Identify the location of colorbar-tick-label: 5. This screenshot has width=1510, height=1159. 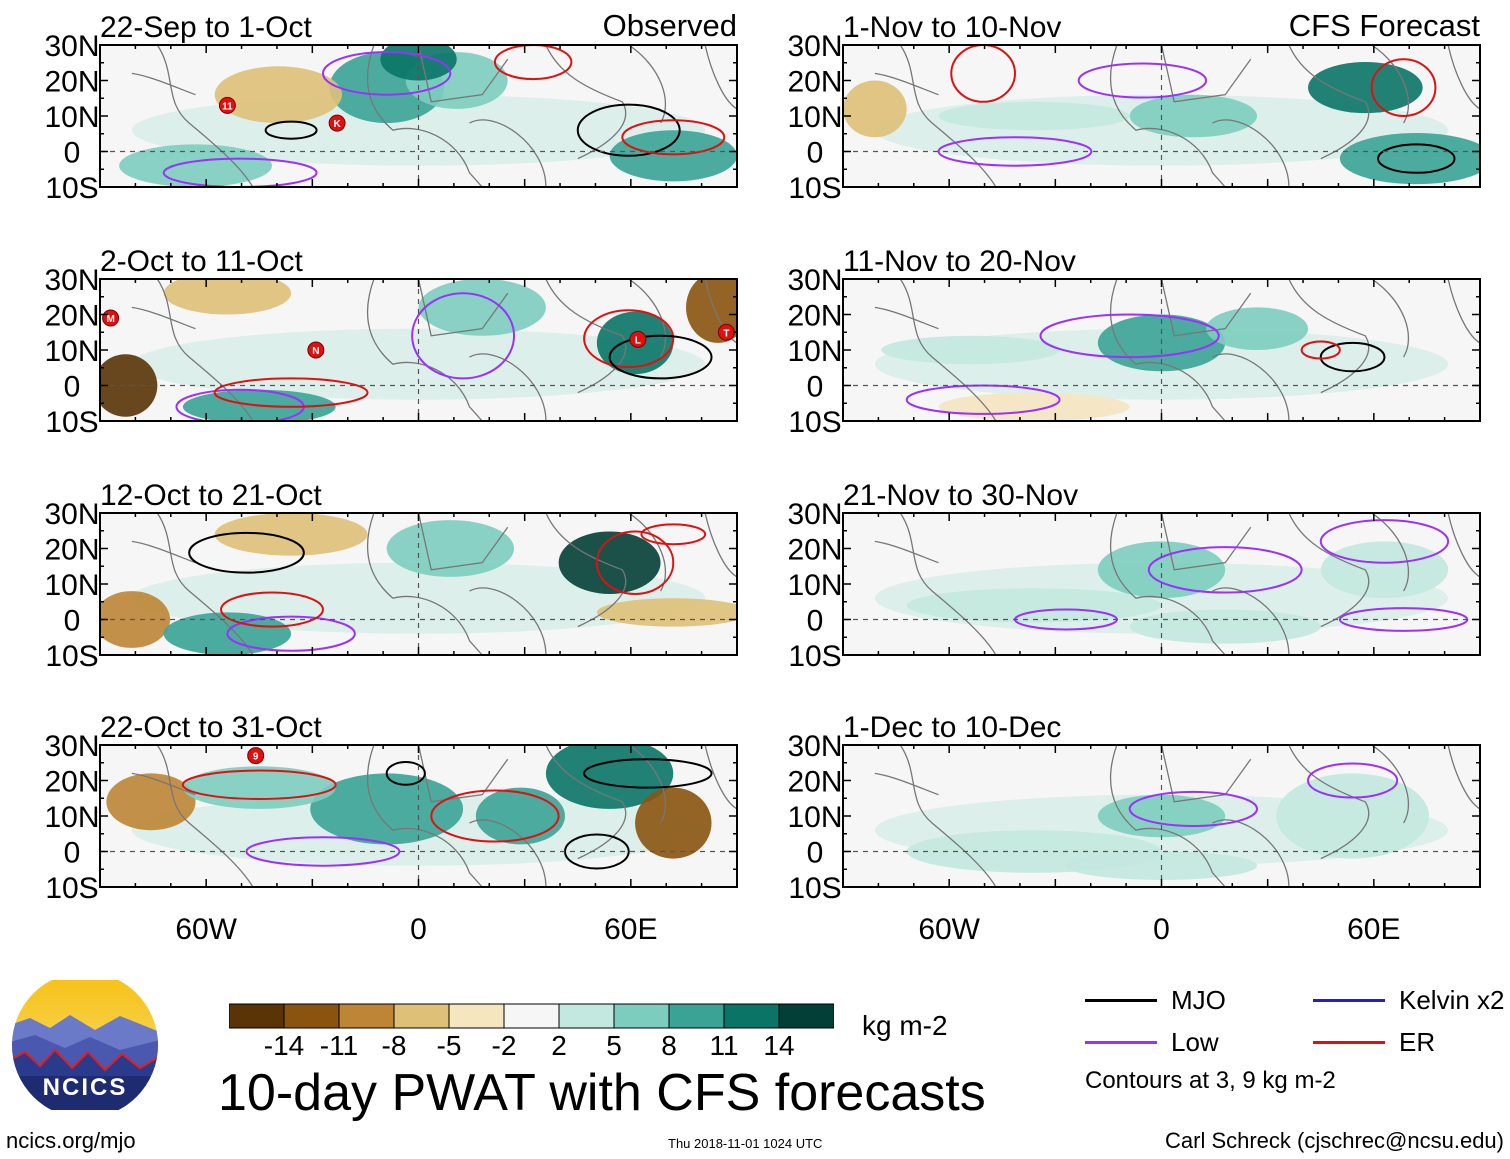
(614, 1045).